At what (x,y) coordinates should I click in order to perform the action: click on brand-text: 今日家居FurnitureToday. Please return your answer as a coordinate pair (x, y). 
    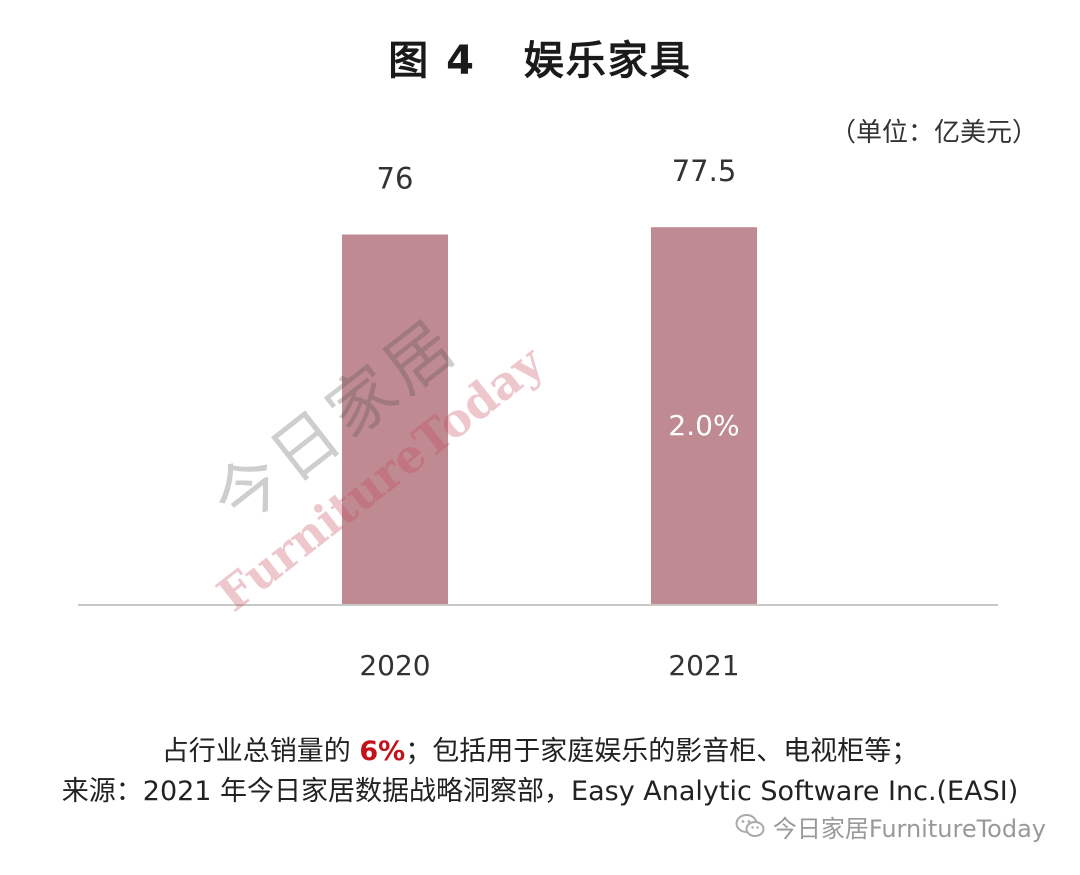
    Looking at the image, I should click on (909, 828).